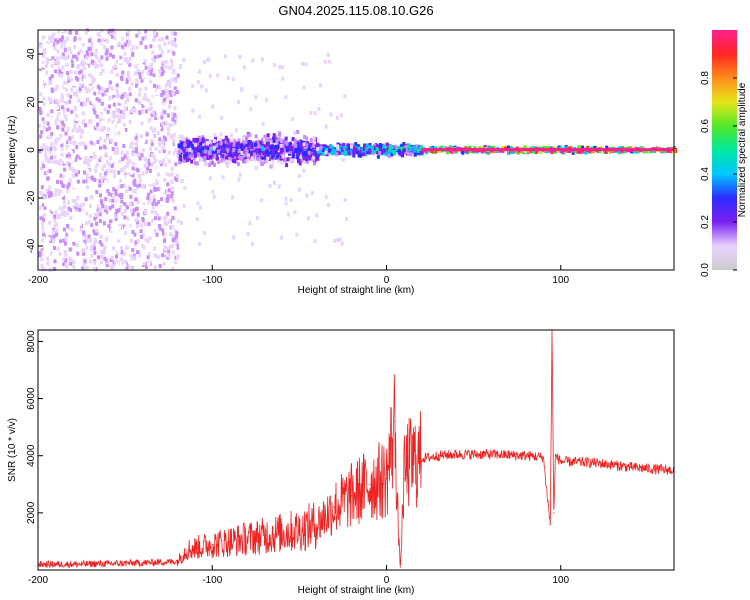 The height and width of the screenshot is (600, 750). I want to click on spectrogram-y-axis-label: Frequency (Hz), so click(12, 150).